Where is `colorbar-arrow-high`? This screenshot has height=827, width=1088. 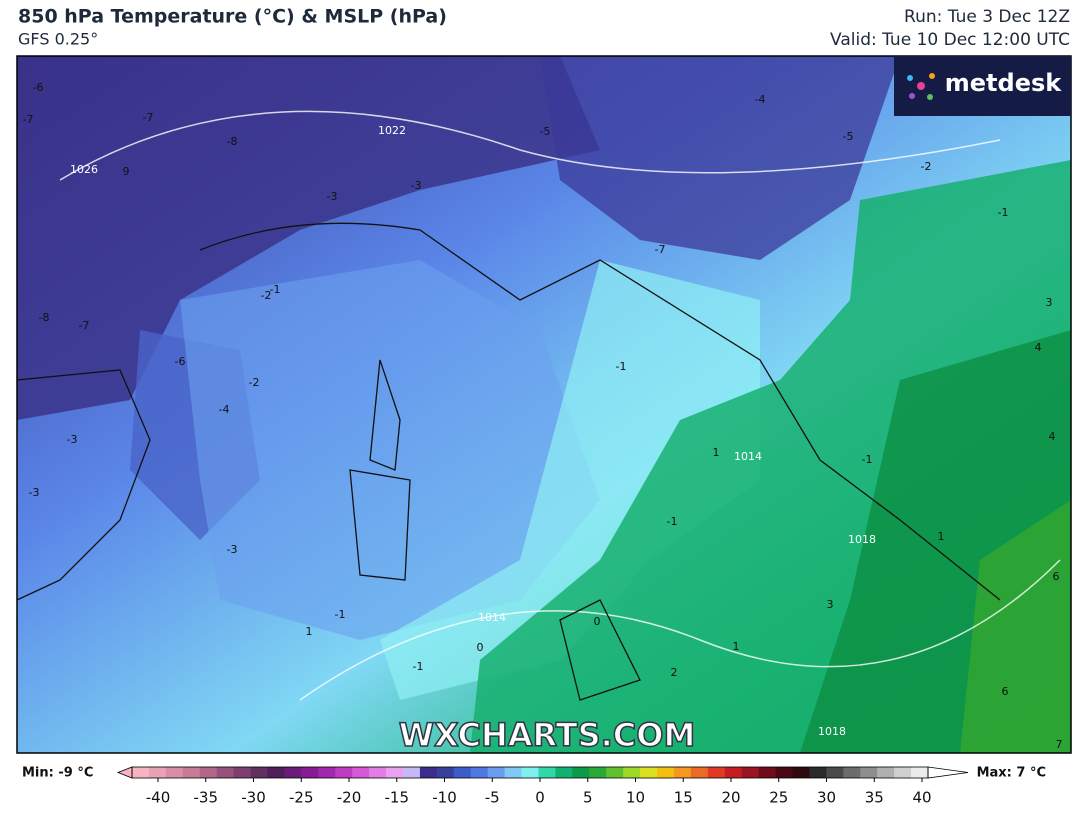
colorbar-arrow-high is located at coordinates (948, 772).